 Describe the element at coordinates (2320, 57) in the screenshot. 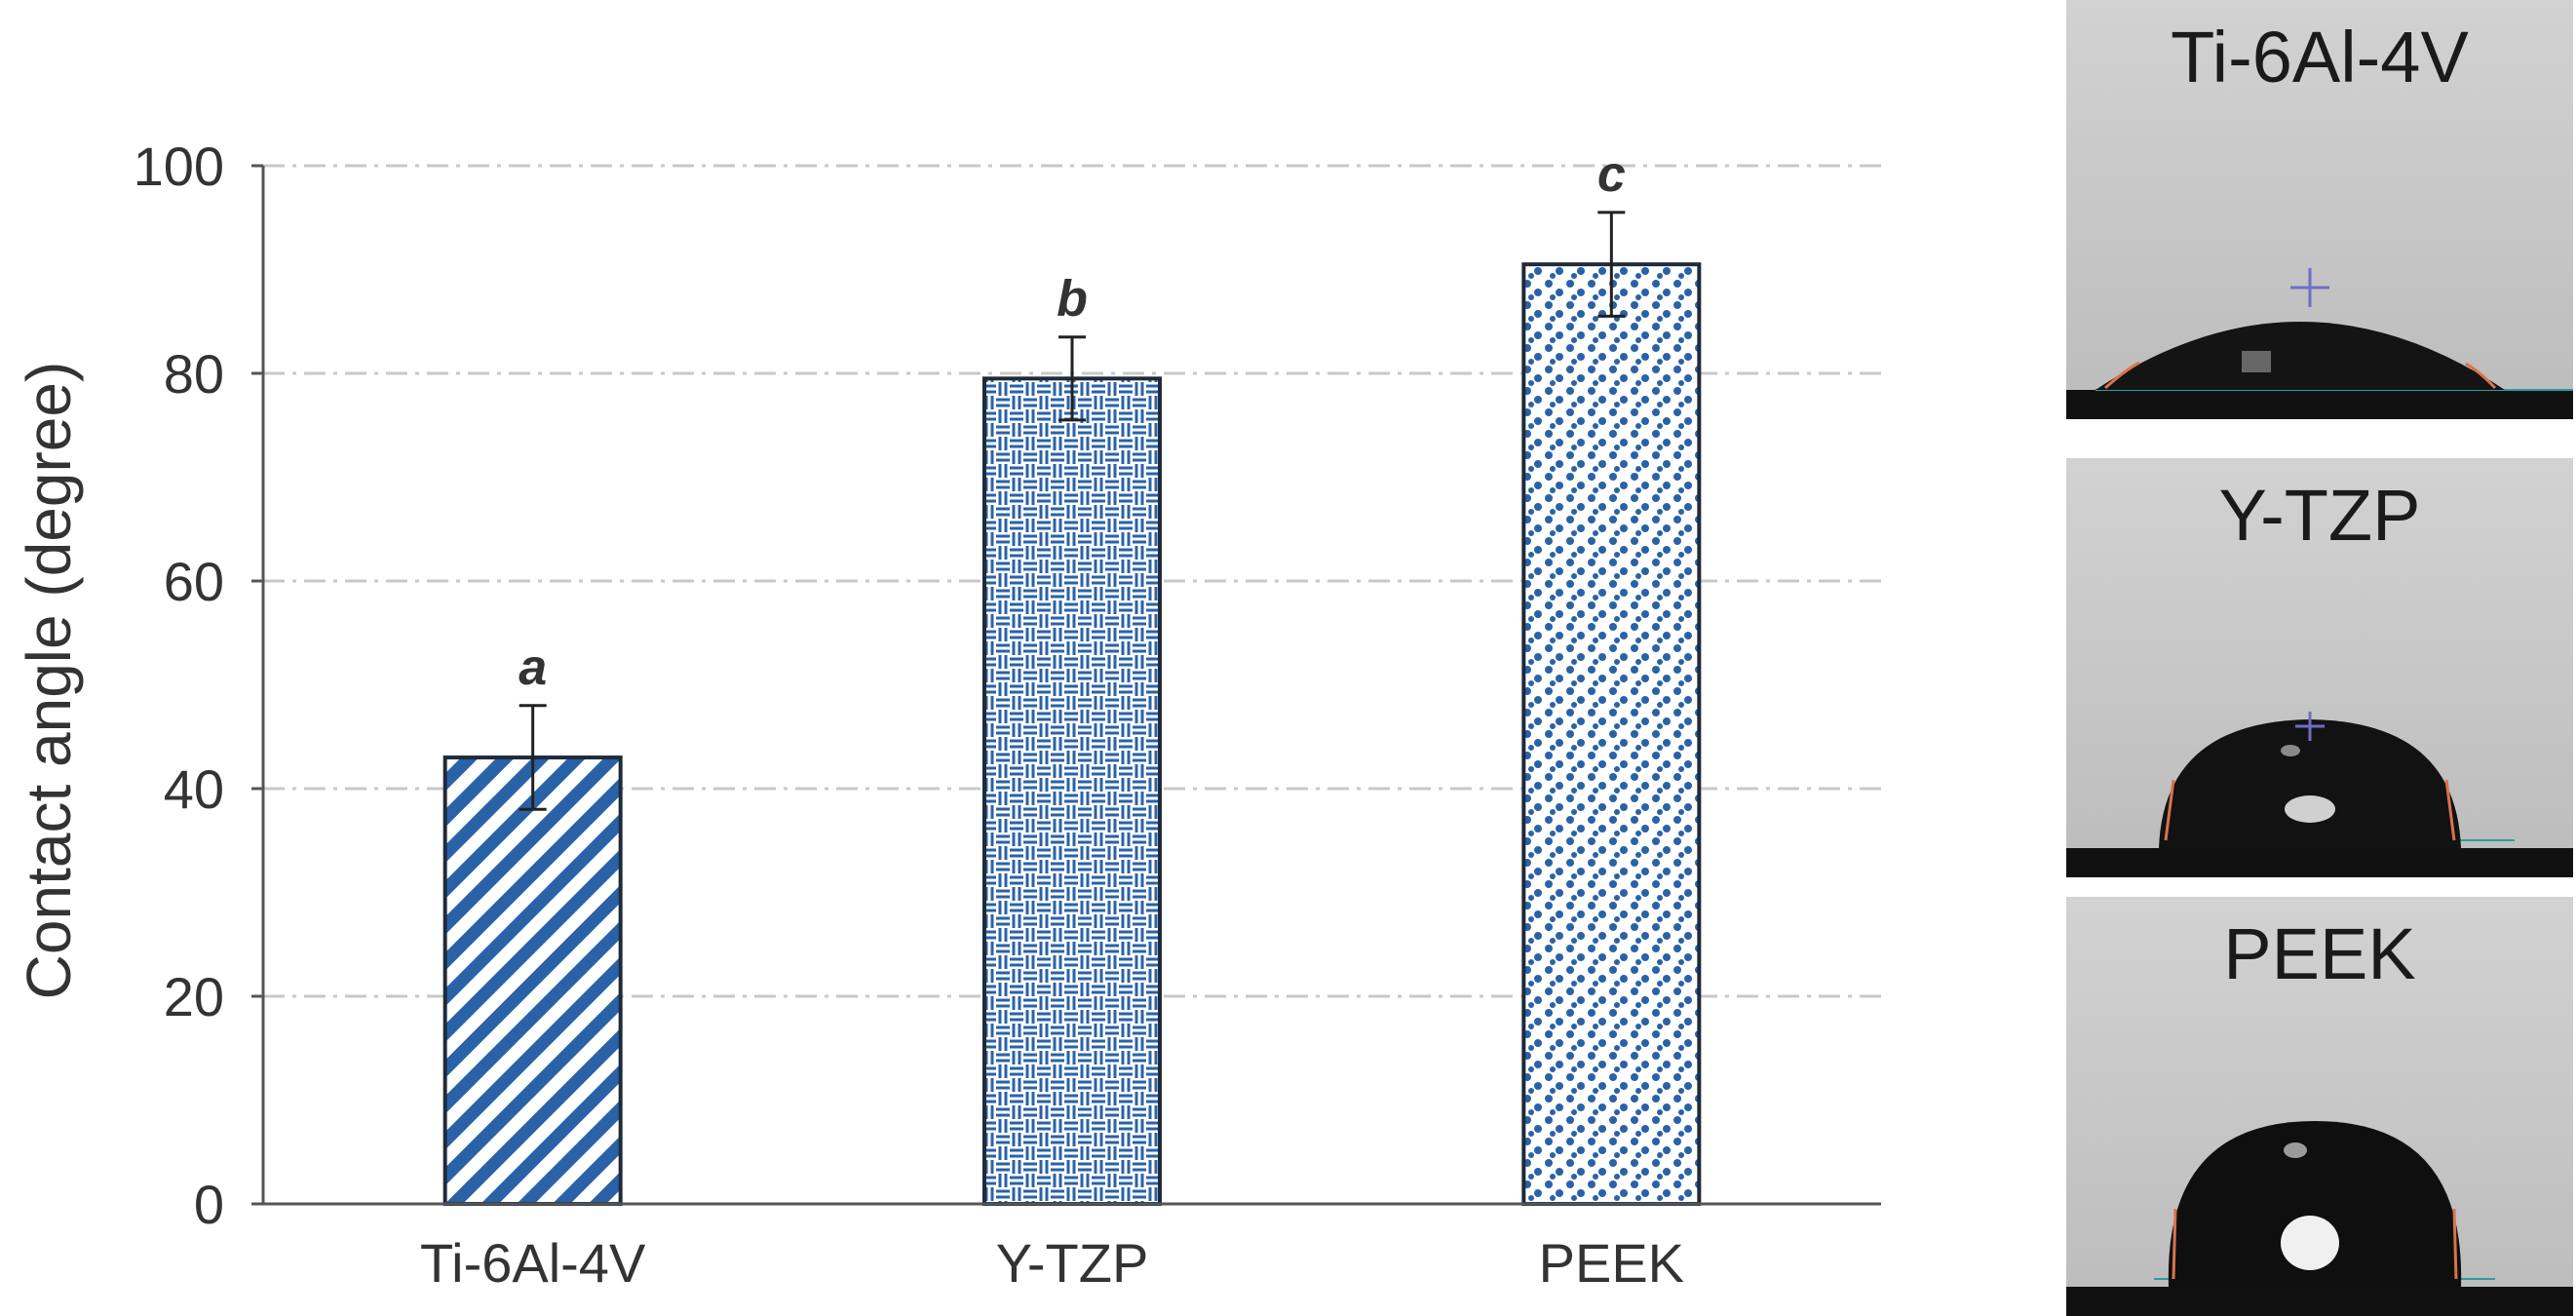

I see `droplet-label-ti: Ti-6Al-4V` at that location.